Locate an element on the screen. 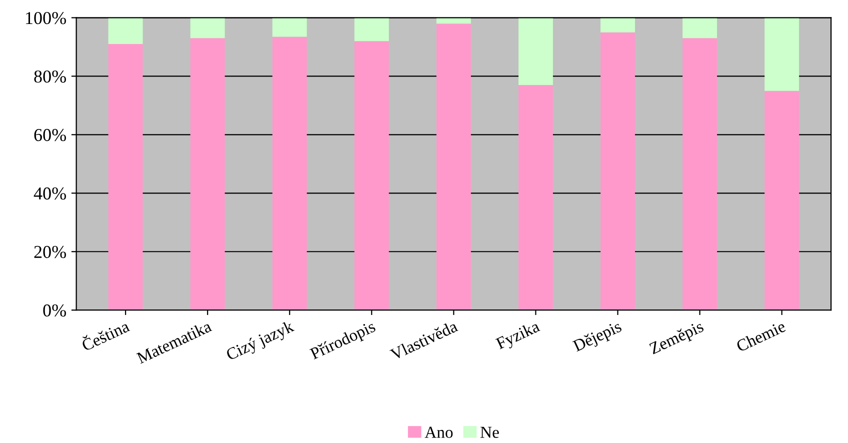 Image resolution: width=848 pixels, height=443 pixels. x-tick-label: Cizý jazyk is located at coordinates (260, 342).